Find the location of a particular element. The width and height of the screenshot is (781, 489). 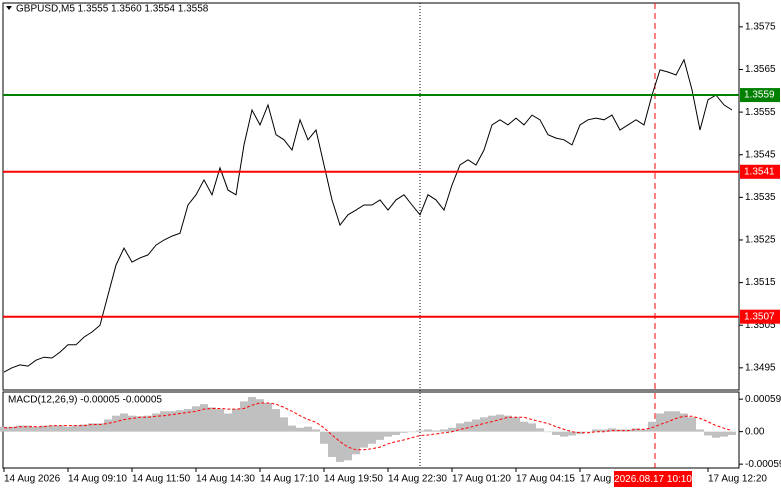

macd-title: MACD(12,26,9) -0.00005 -0.00005 is located at coordinates (85, 400).